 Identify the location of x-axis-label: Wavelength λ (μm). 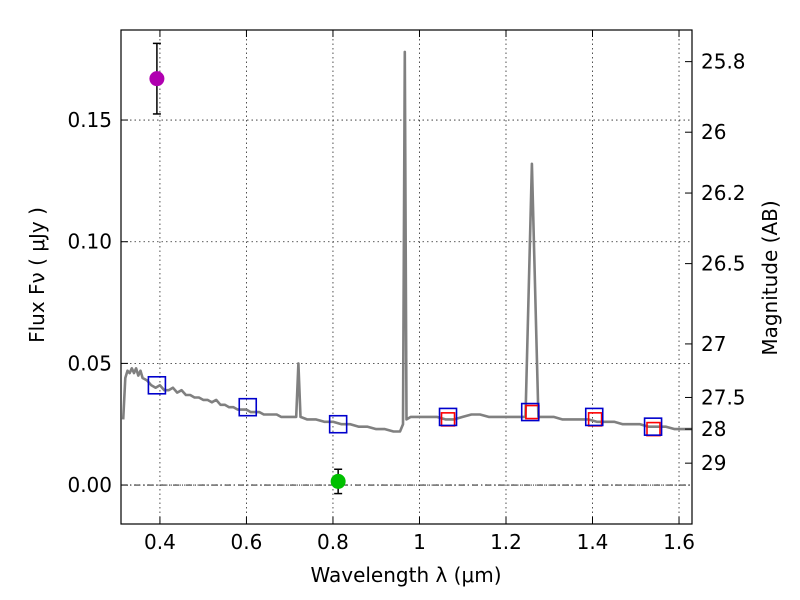
(405, 575).